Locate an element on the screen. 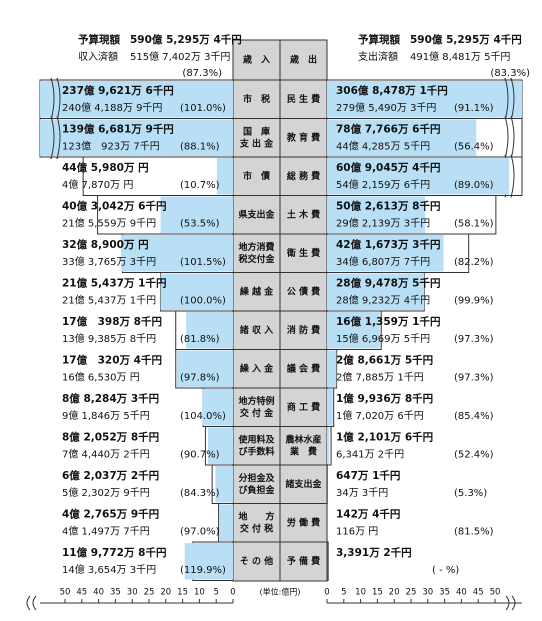  category-label: 教 育 費 is located at coordinates (303, 137).